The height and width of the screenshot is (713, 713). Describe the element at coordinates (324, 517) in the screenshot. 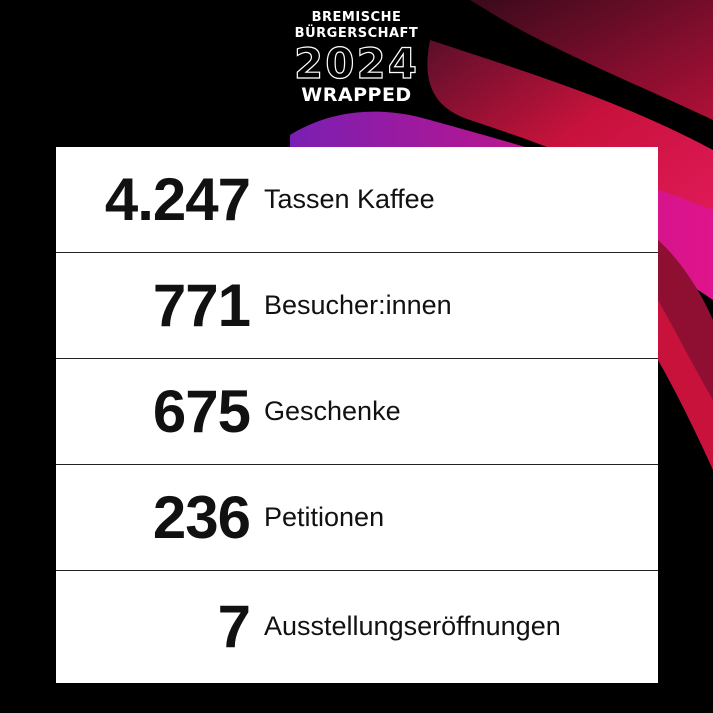

I see `stat-label: Petitionen` at that location.